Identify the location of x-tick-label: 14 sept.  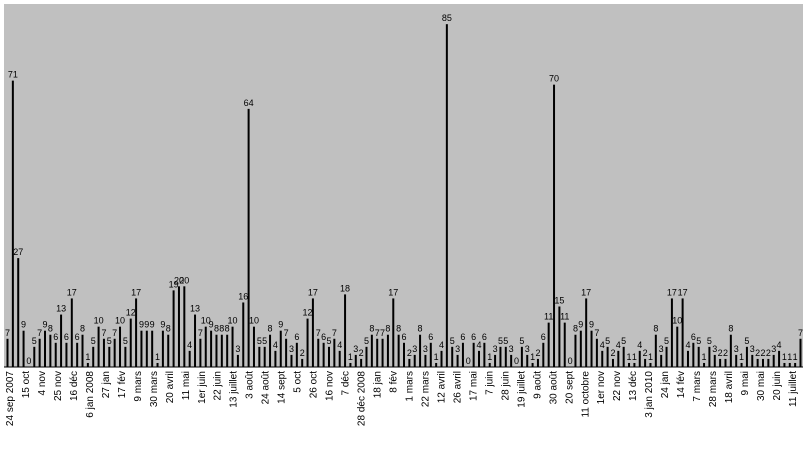
(282, 387).